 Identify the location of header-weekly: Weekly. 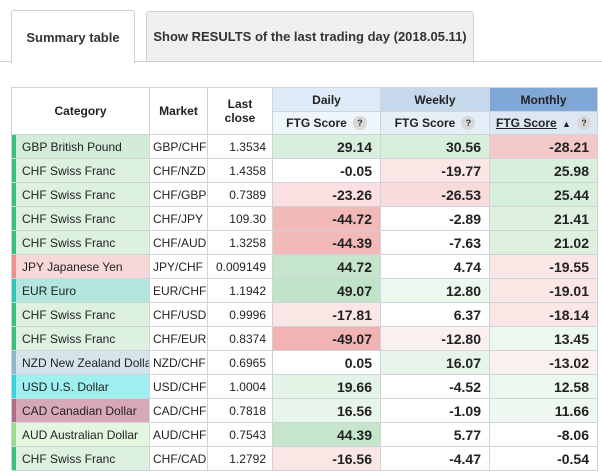
(435, 99).